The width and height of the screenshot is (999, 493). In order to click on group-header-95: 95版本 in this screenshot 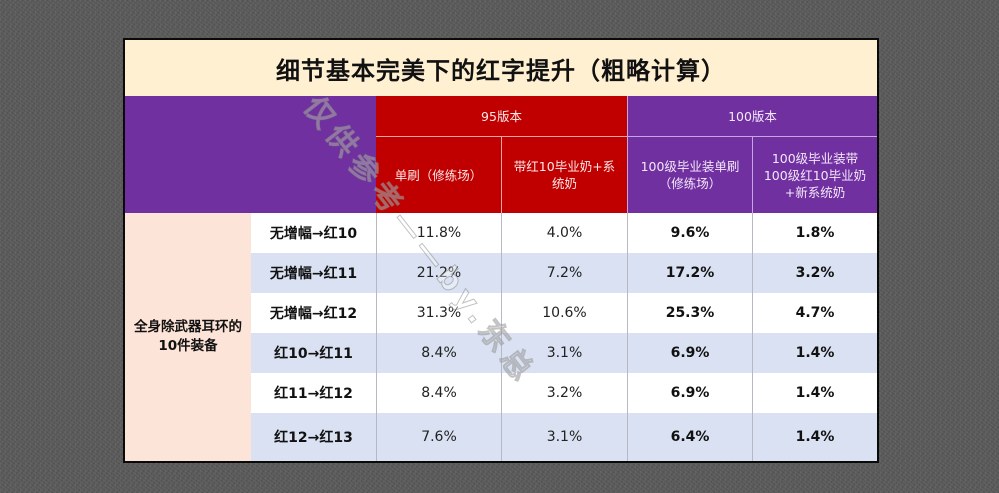, I will do `click(501, 116)`.